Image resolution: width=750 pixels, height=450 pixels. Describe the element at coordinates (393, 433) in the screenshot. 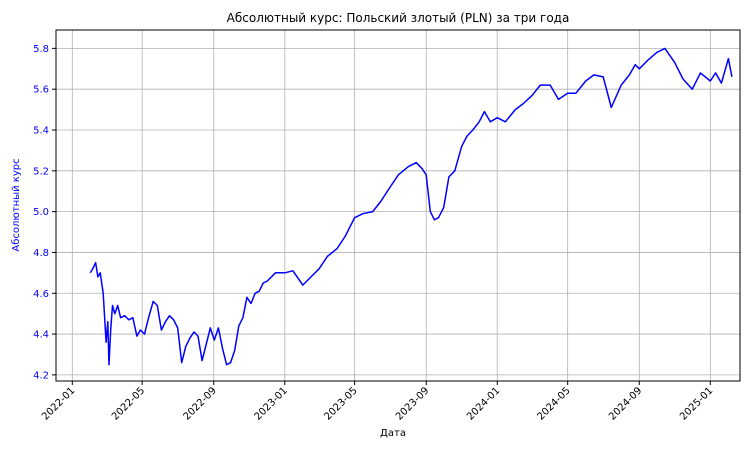

I see `x-axis-label: Дата` at that location.